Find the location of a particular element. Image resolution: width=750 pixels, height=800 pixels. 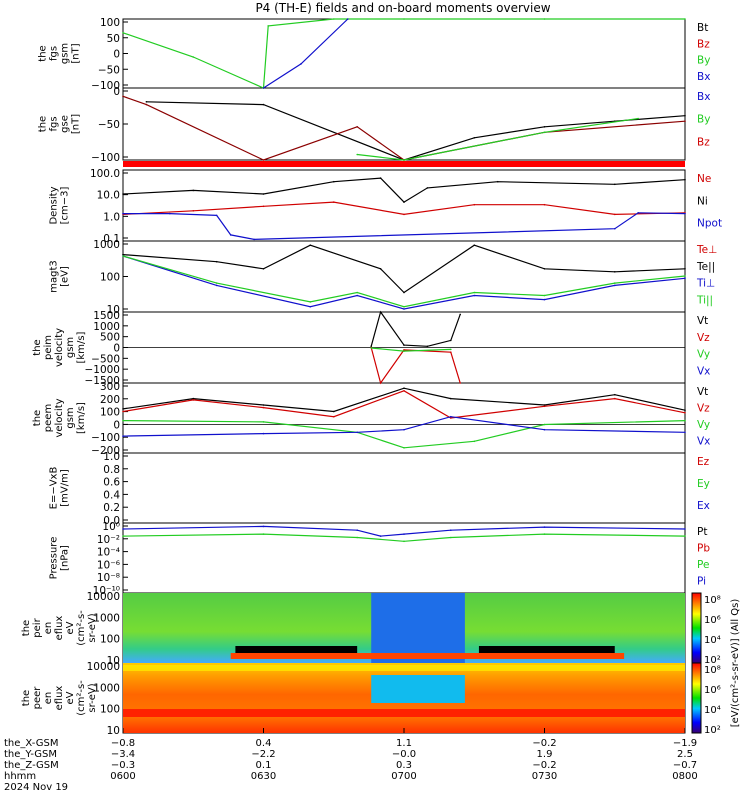

series-fgs-By is located at coordinates (403, 53).